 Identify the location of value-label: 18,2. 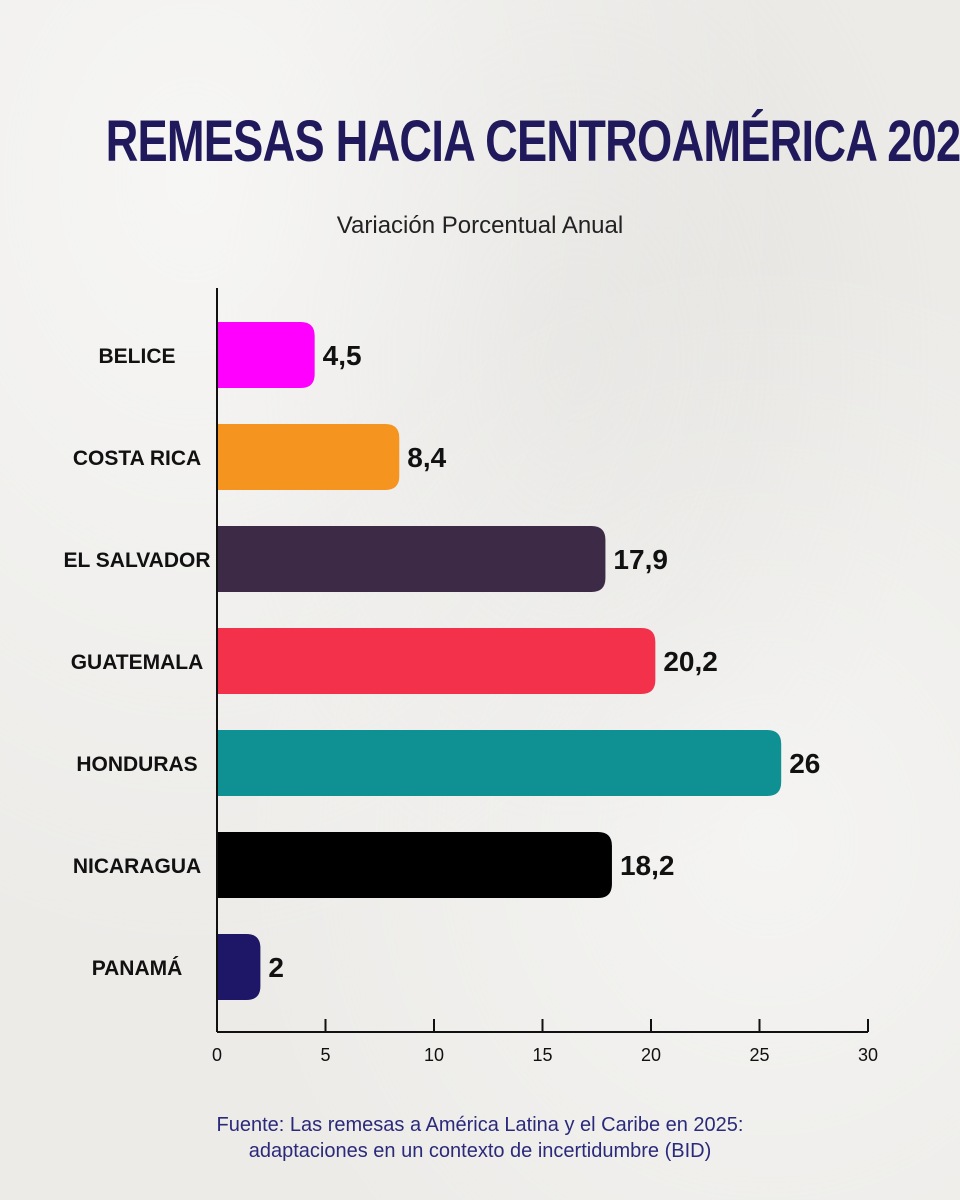
(647, 865).